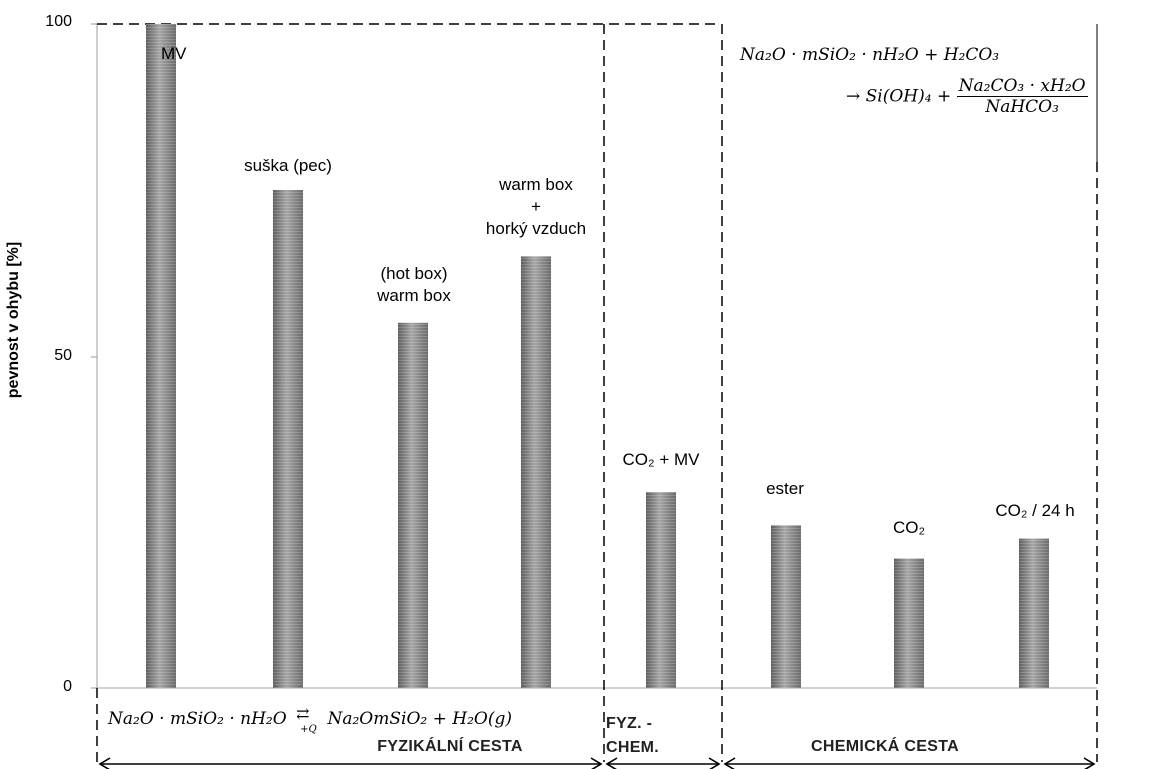 This screenshot has width=1153, height=769. What do you see at coordinates (58, 21) in the screenshot?
I see `y-tick-label-100: 100` at bounding box center [58, 21].